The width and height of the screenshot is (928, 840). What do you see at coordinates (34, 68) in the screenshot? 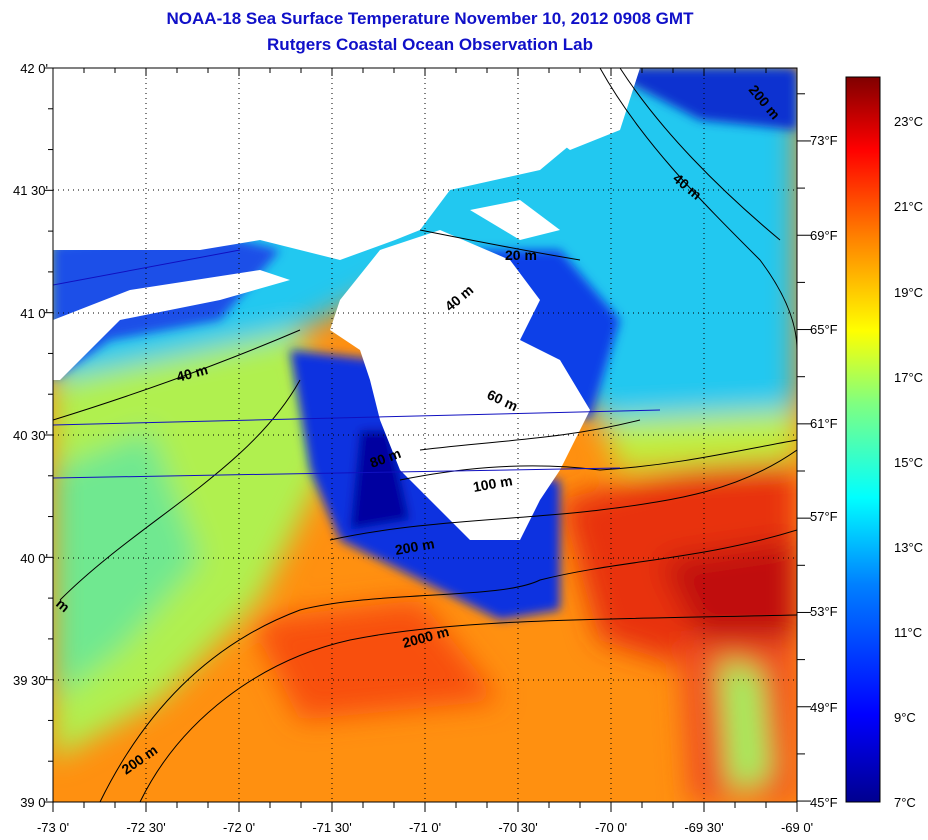
I see `svg-text: 42 0'` at bounding box center [34, 68].